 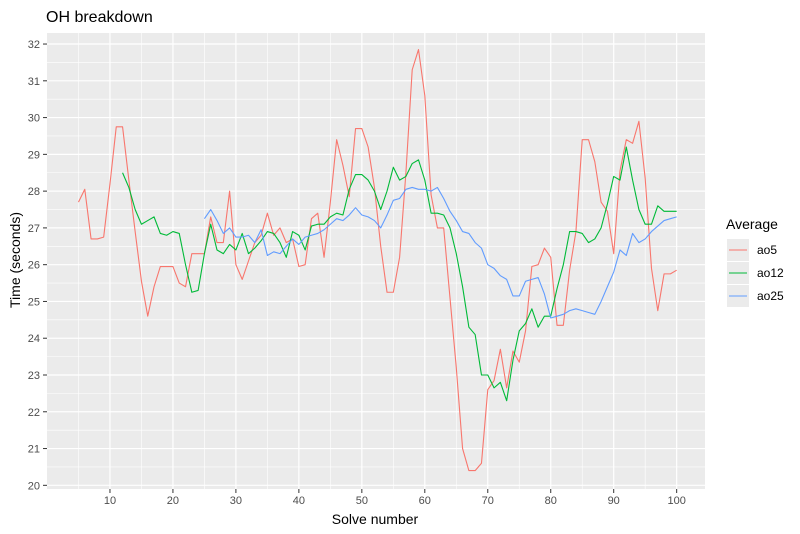 What do you see at coordinates (34, 45) in the screenshot?
I see `y-tick-label: 32` at bounding box center [34, 45].